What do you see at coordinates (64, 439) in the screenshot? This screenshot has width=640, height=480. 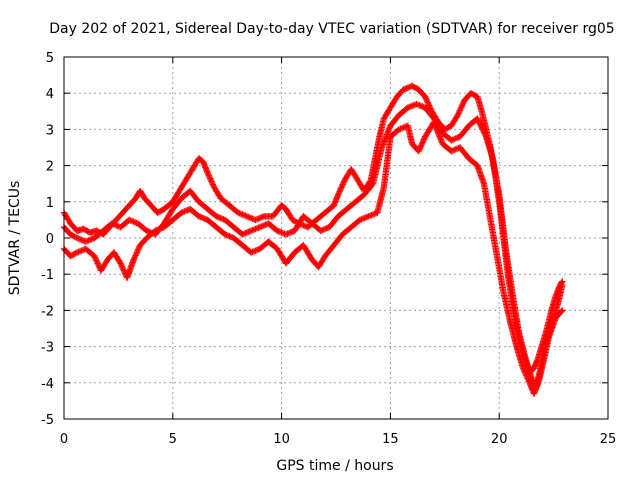 I see `x-tick-label: 0` at bounding box center [64, 439].